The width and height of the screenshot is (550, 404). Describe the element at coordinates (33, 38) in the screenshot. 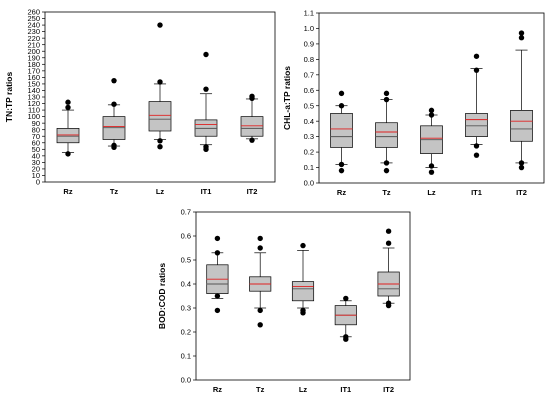

I see `y-tick-label: 220` at that location.